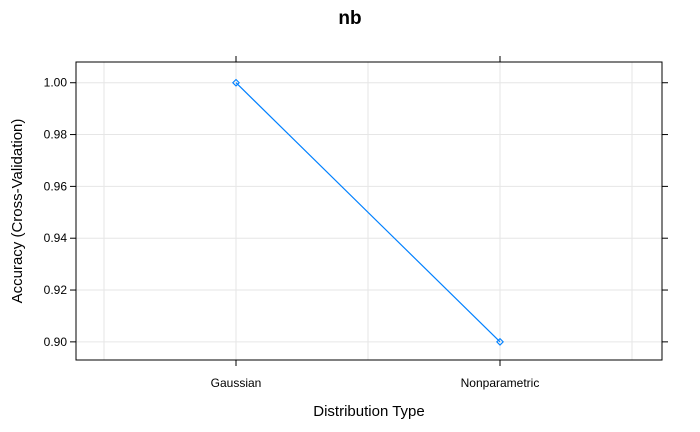 The width and height of the screenshot is (700, 432). What do you see at coordinates (236, 383) in the screenshot?
I see `x-tick-label: Gaussian` at bounding box center [236, 383].